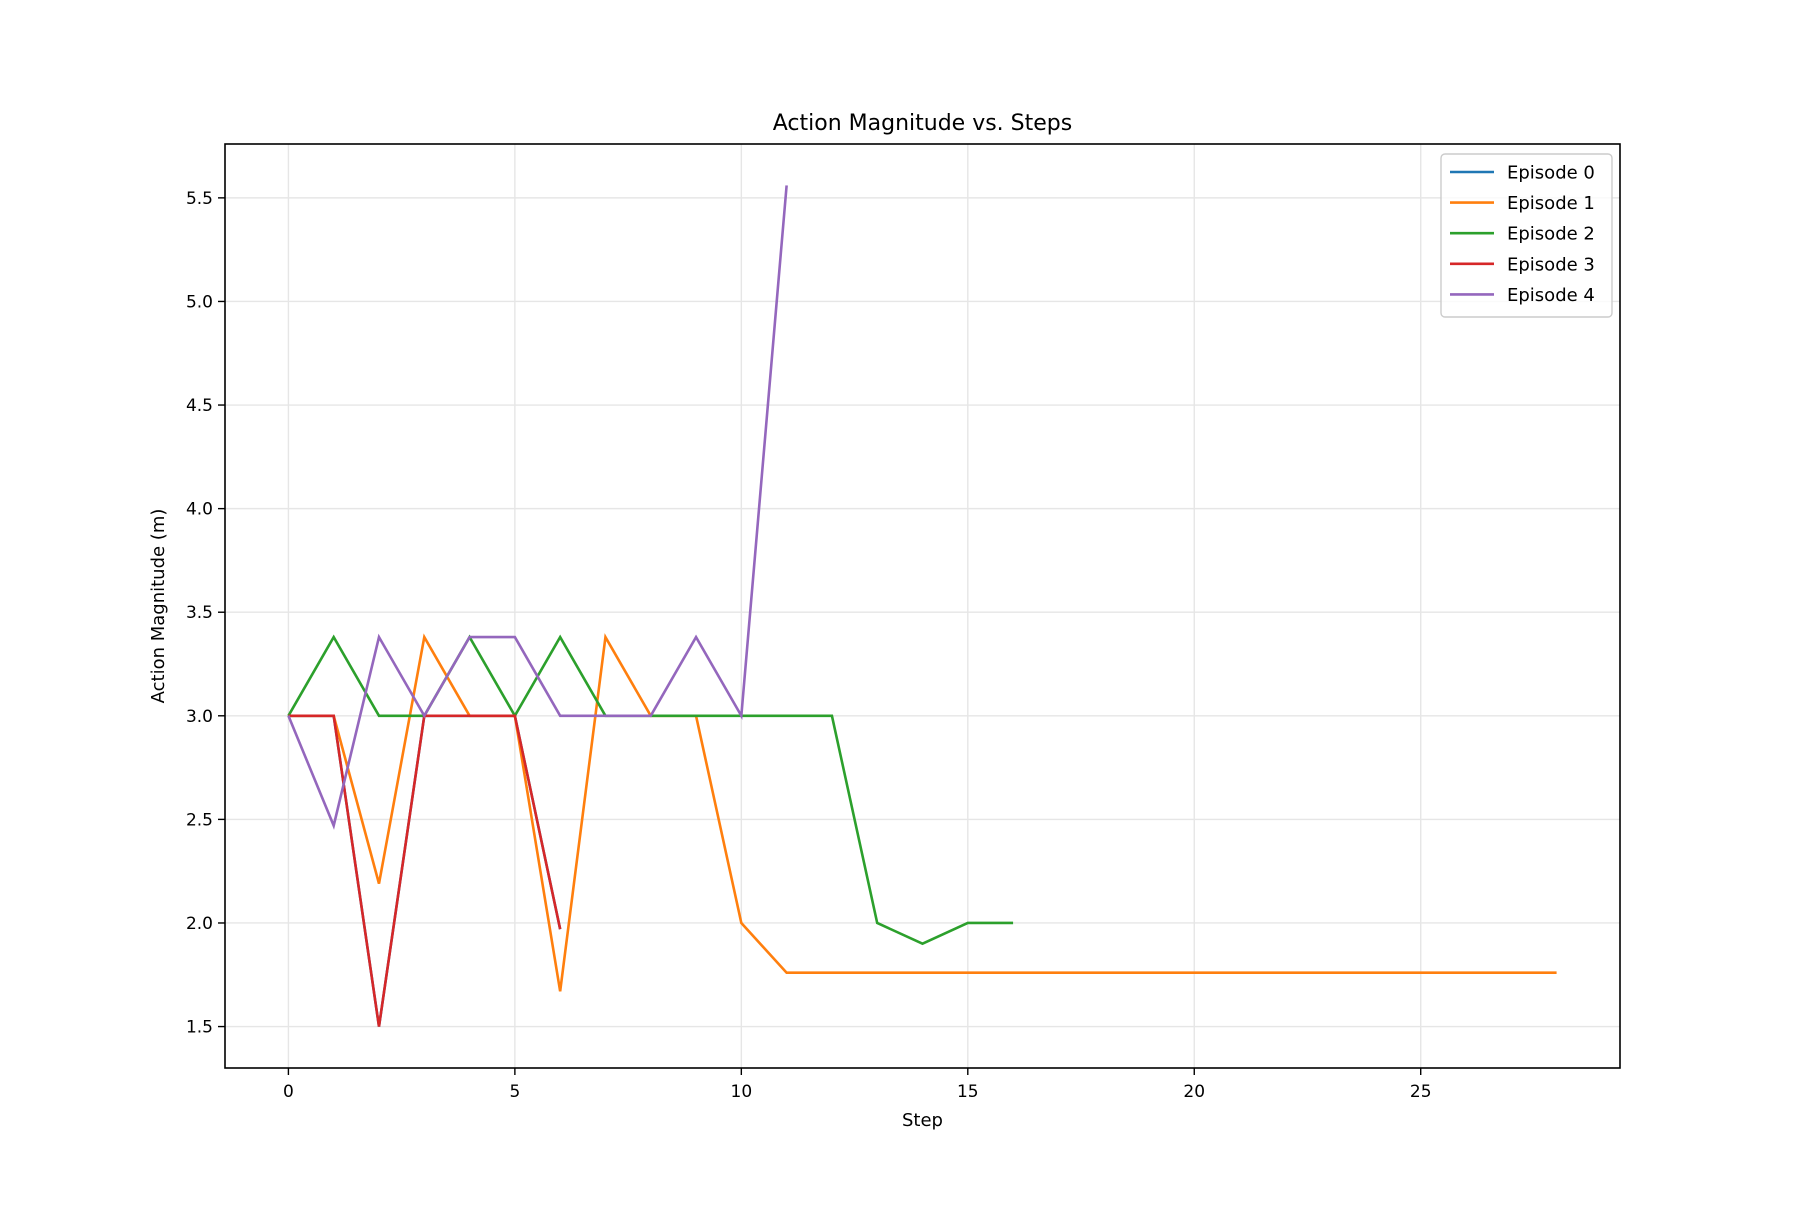 This screenshot has width=1800, height=1205. I want to click on x-tick-label: 20, so click(1194, 1092).